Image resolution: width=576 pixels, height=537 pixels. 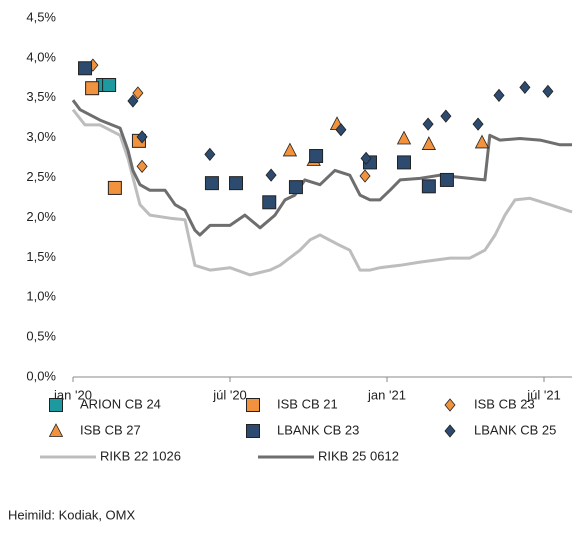 What do you see at coordinates (543, 394) in the screenshot?
I see `x-tick-label: júl '21` at bounding box center [543, 394].